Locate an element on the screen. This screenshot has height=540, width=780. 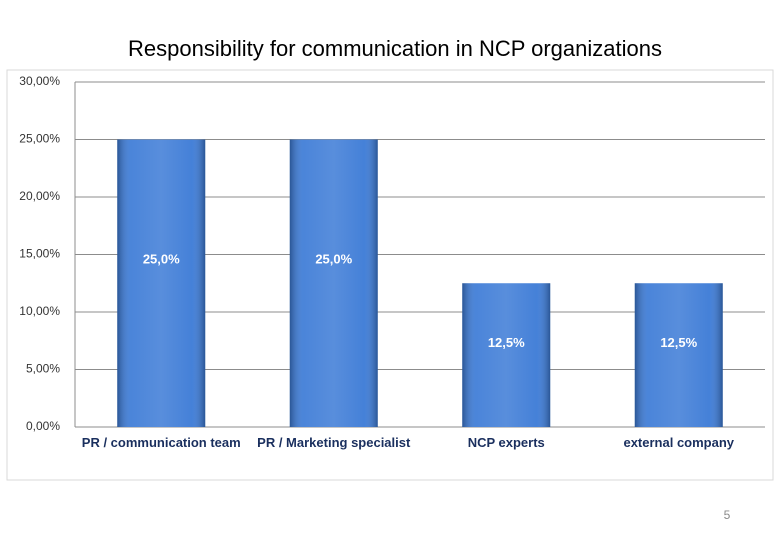
x-tick-label: PR / Marketing specialist is located at coordinates (334, 442).